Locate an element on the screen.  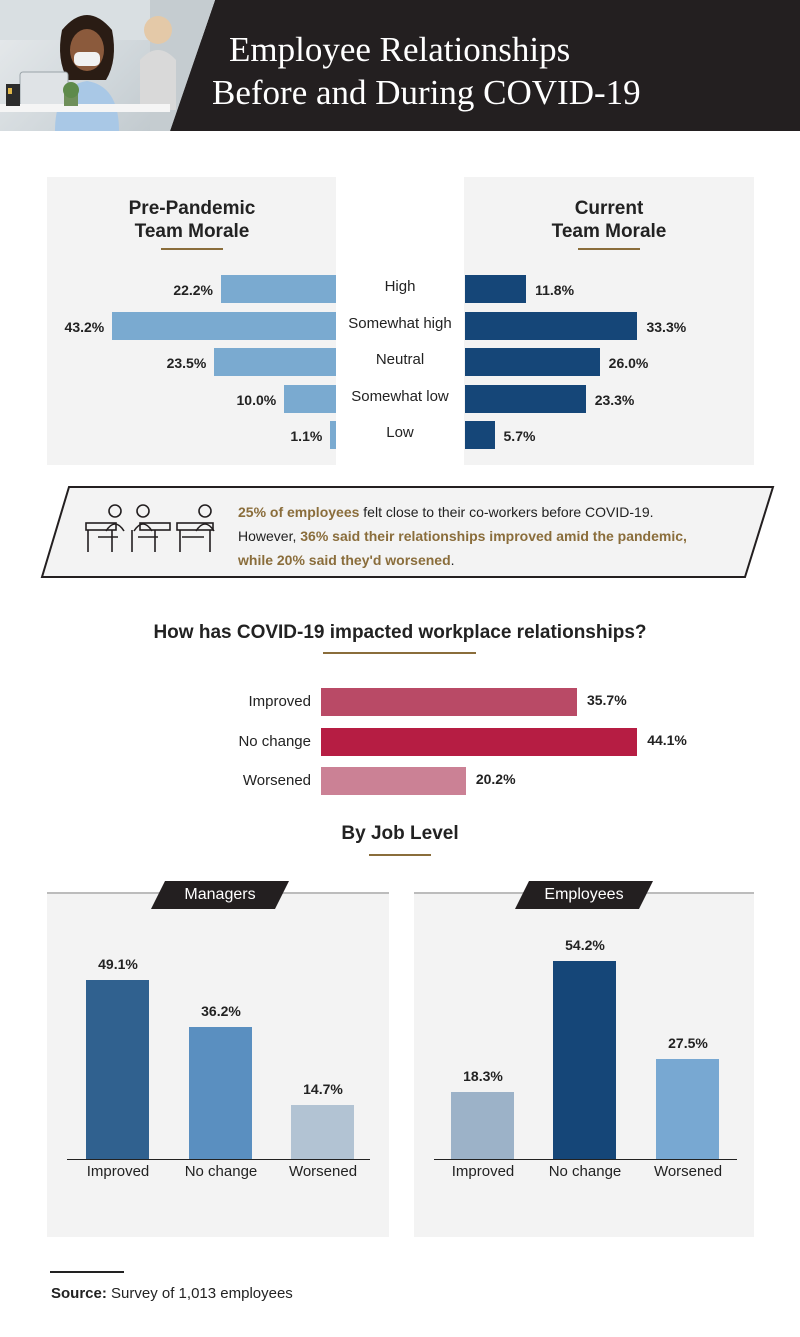
current-title: Current Team Morale is located at coordinates (609, 220).